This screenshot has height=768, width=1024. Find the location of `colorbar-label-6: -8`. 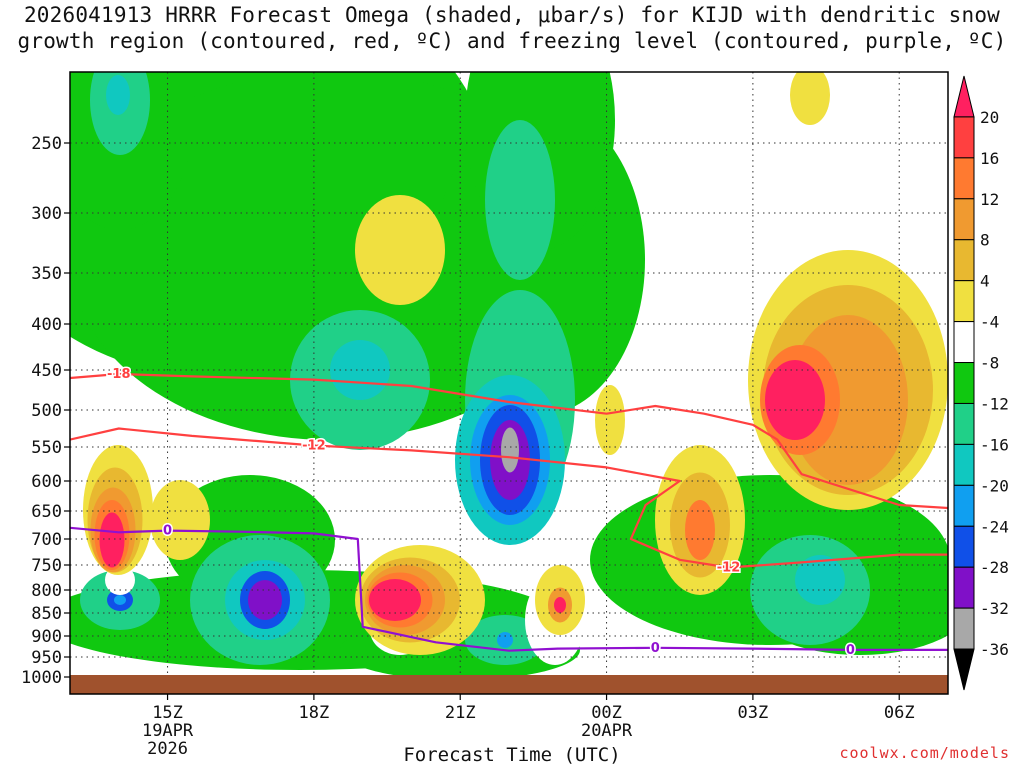

colorbar-label-6: -8 is located at coordinates (989, 363).